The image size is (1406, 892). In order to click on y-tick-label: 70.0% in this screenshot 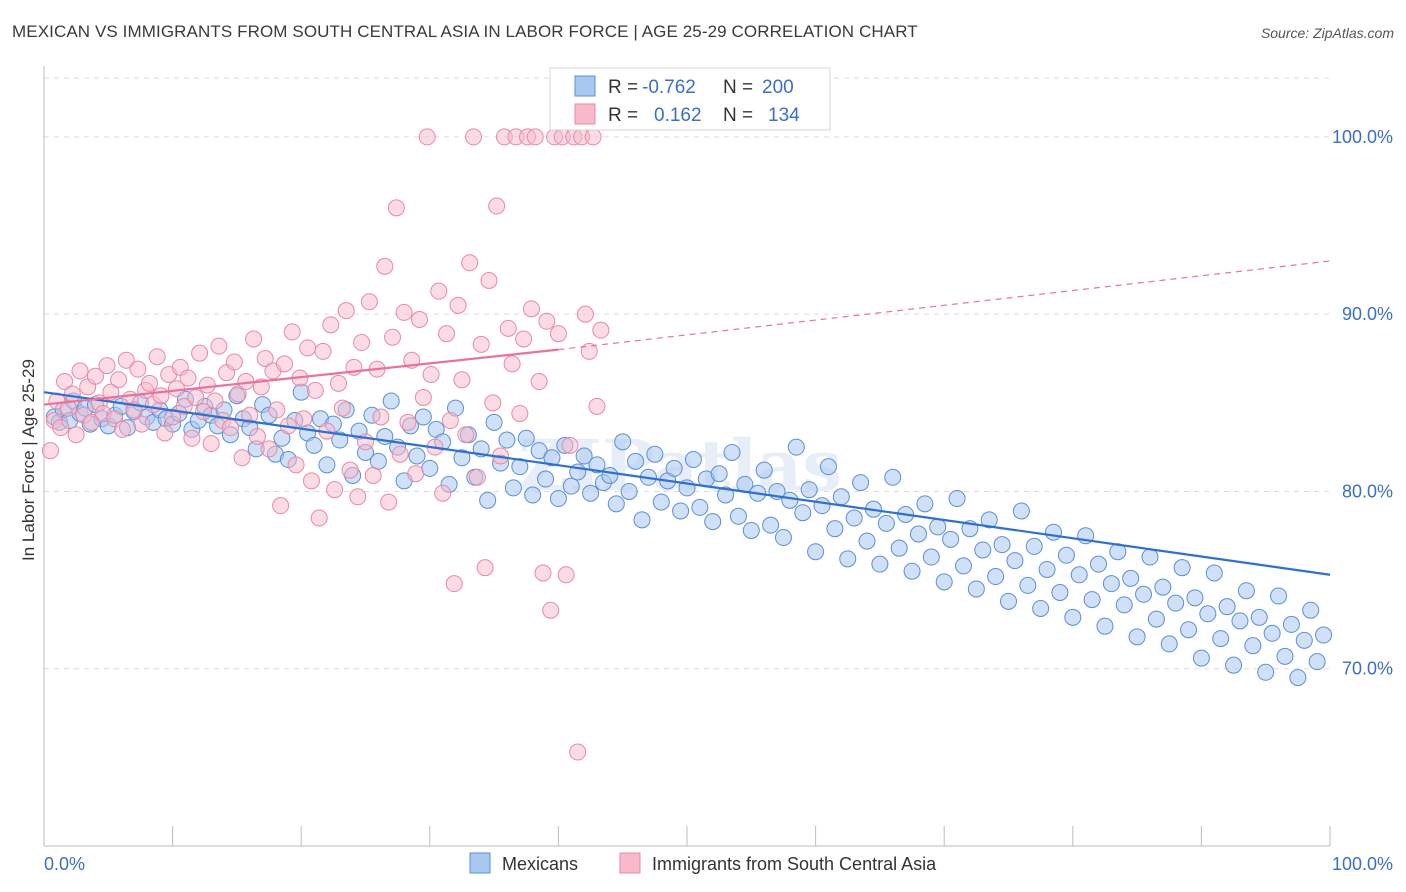, I will do `click(1367, 669)`.